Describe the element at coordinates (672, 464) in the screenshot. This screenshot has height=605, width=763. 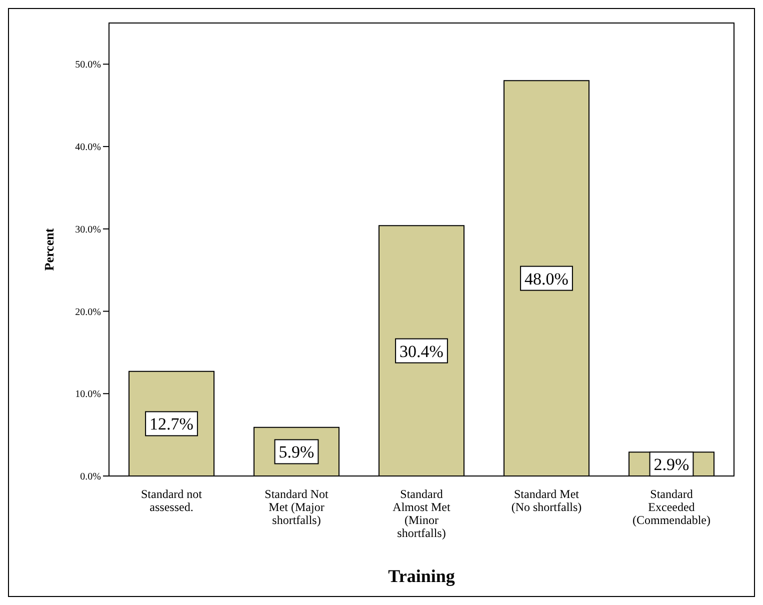
I see `data-label: 2.9%` at that location.